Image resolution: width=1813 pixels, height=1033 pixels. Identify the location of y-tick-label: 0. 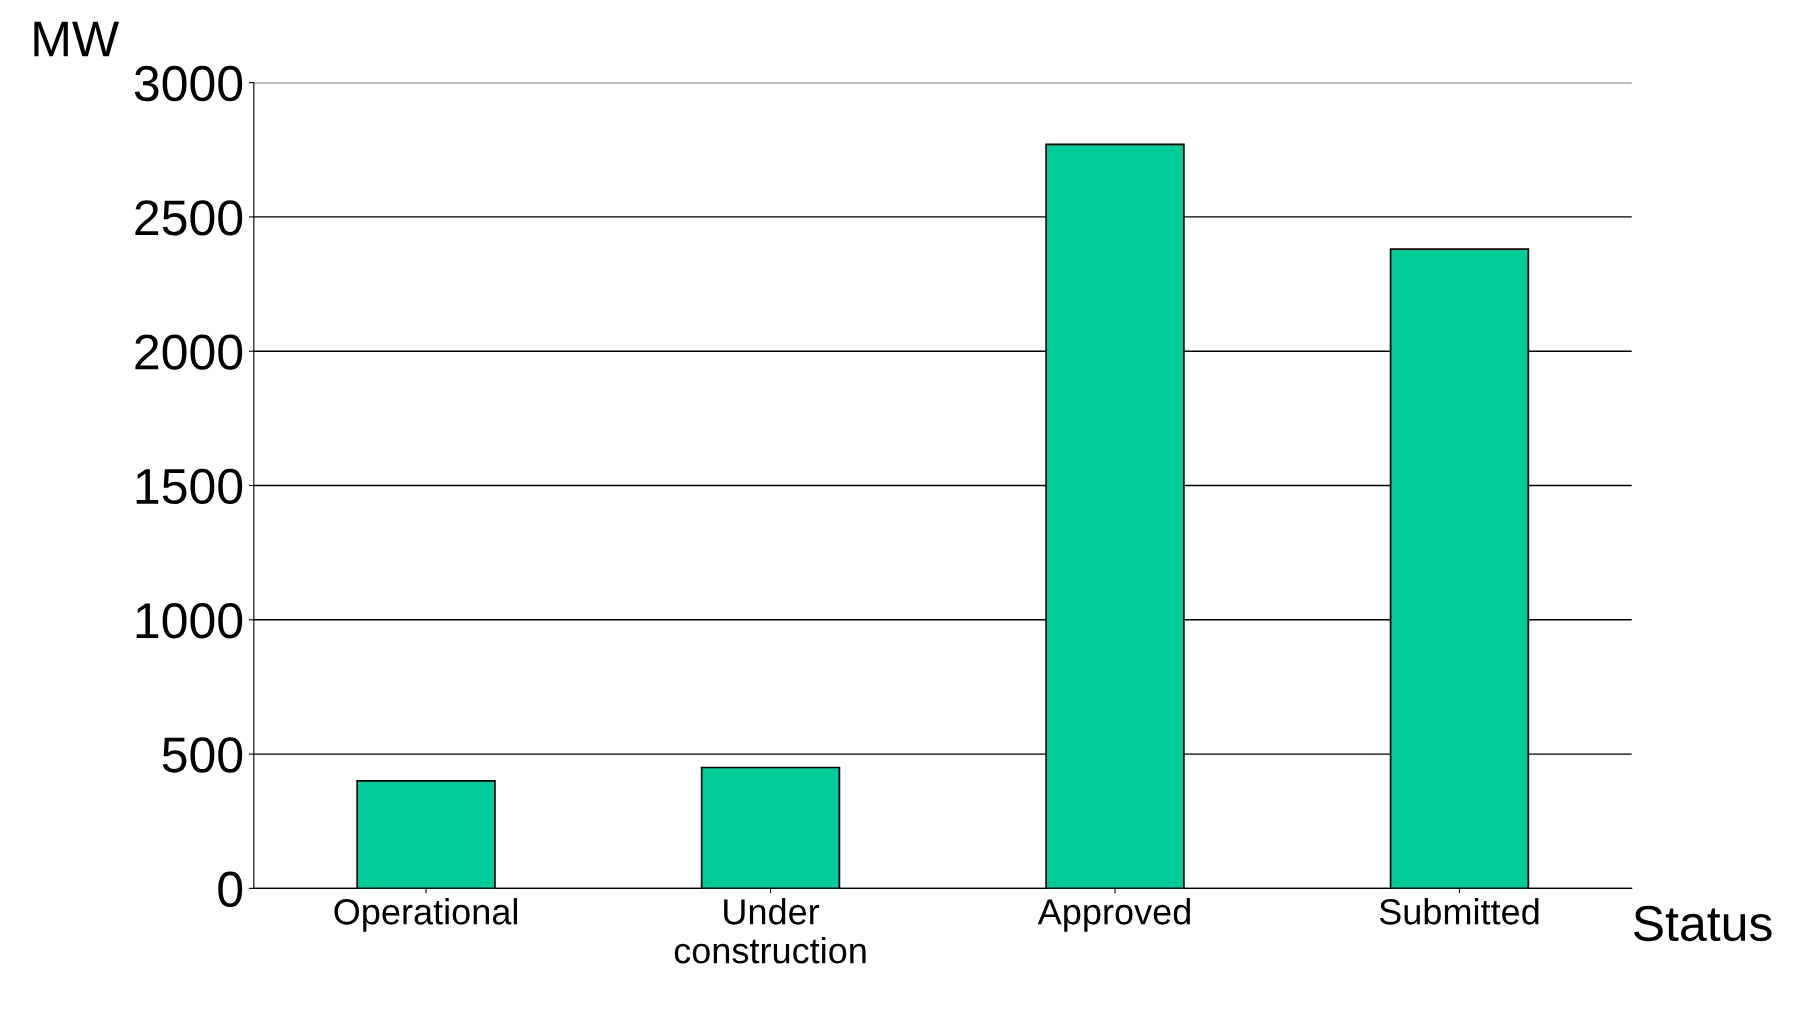
(230, 889).